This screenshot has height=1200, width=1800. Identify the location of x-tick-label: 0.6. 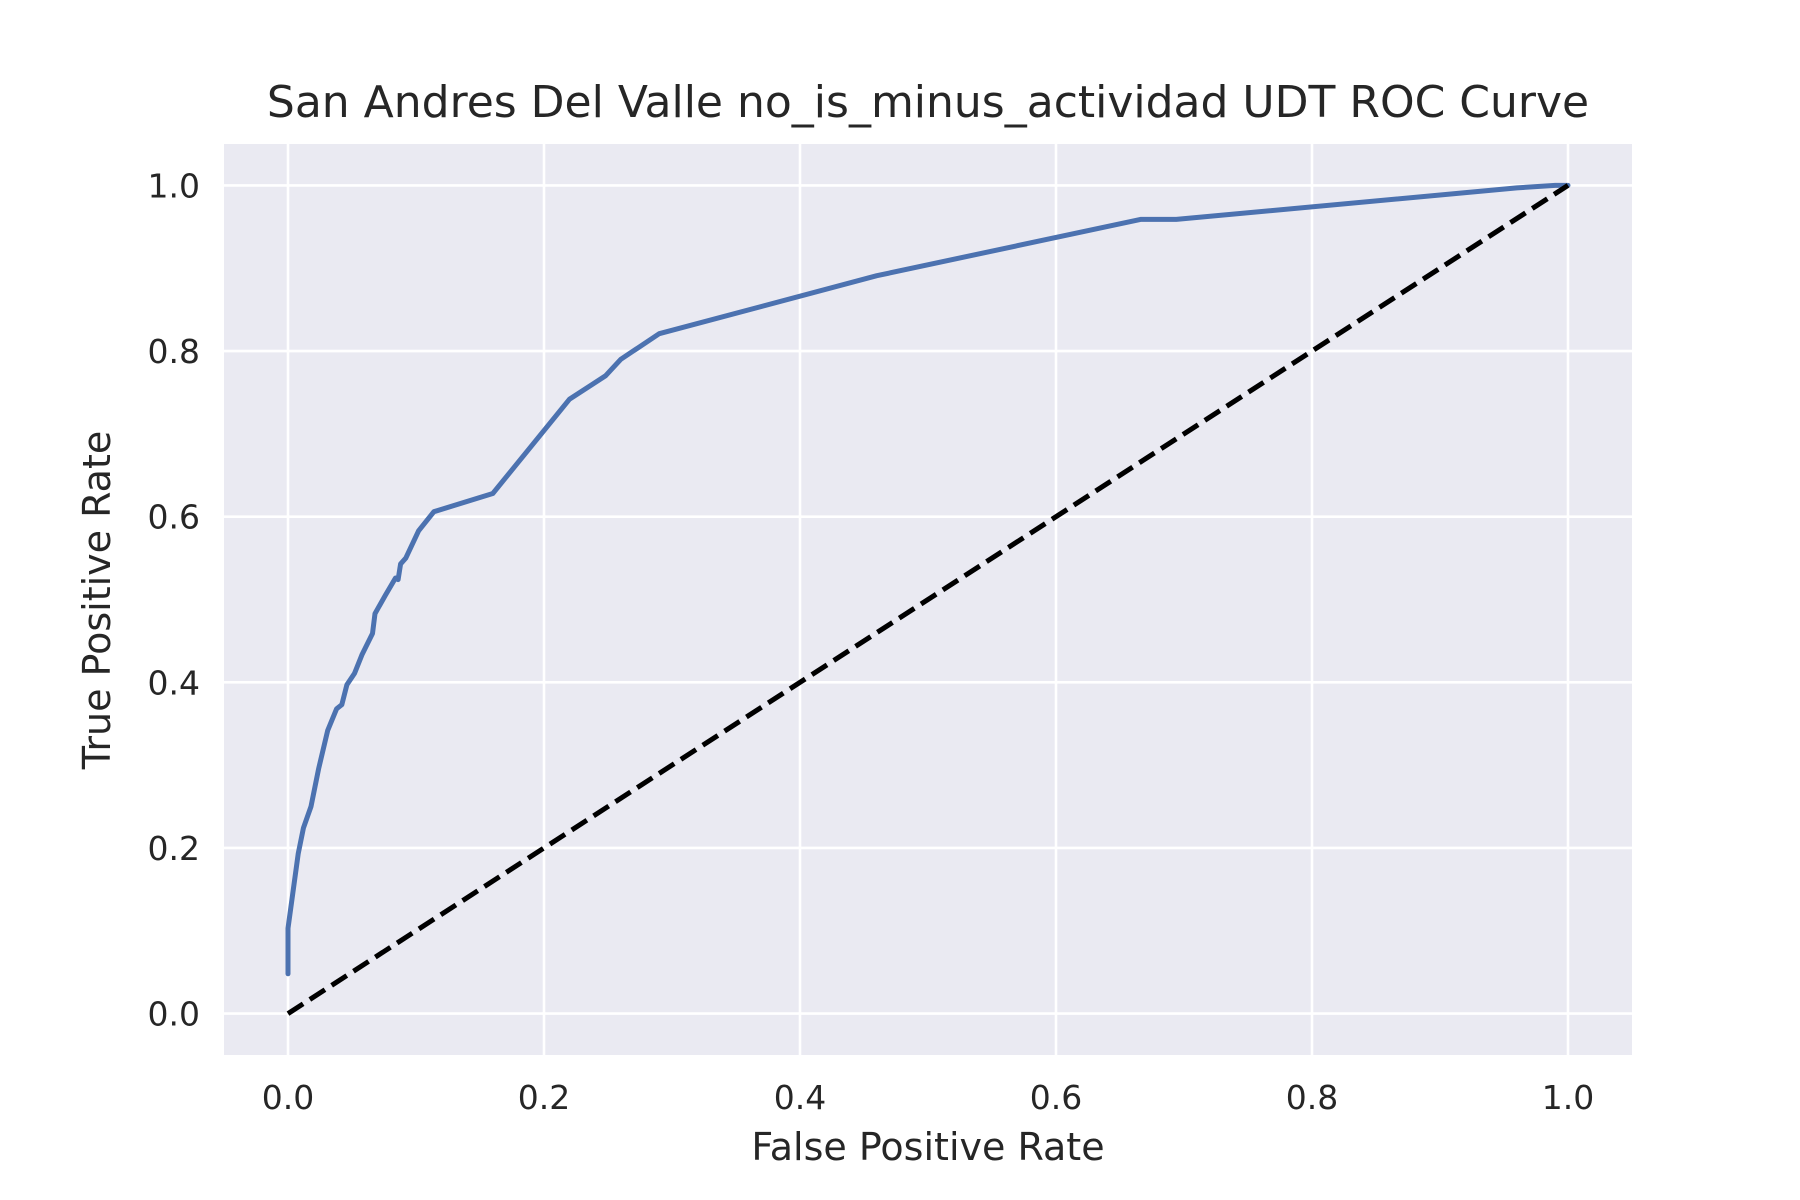
(1056, 1097).